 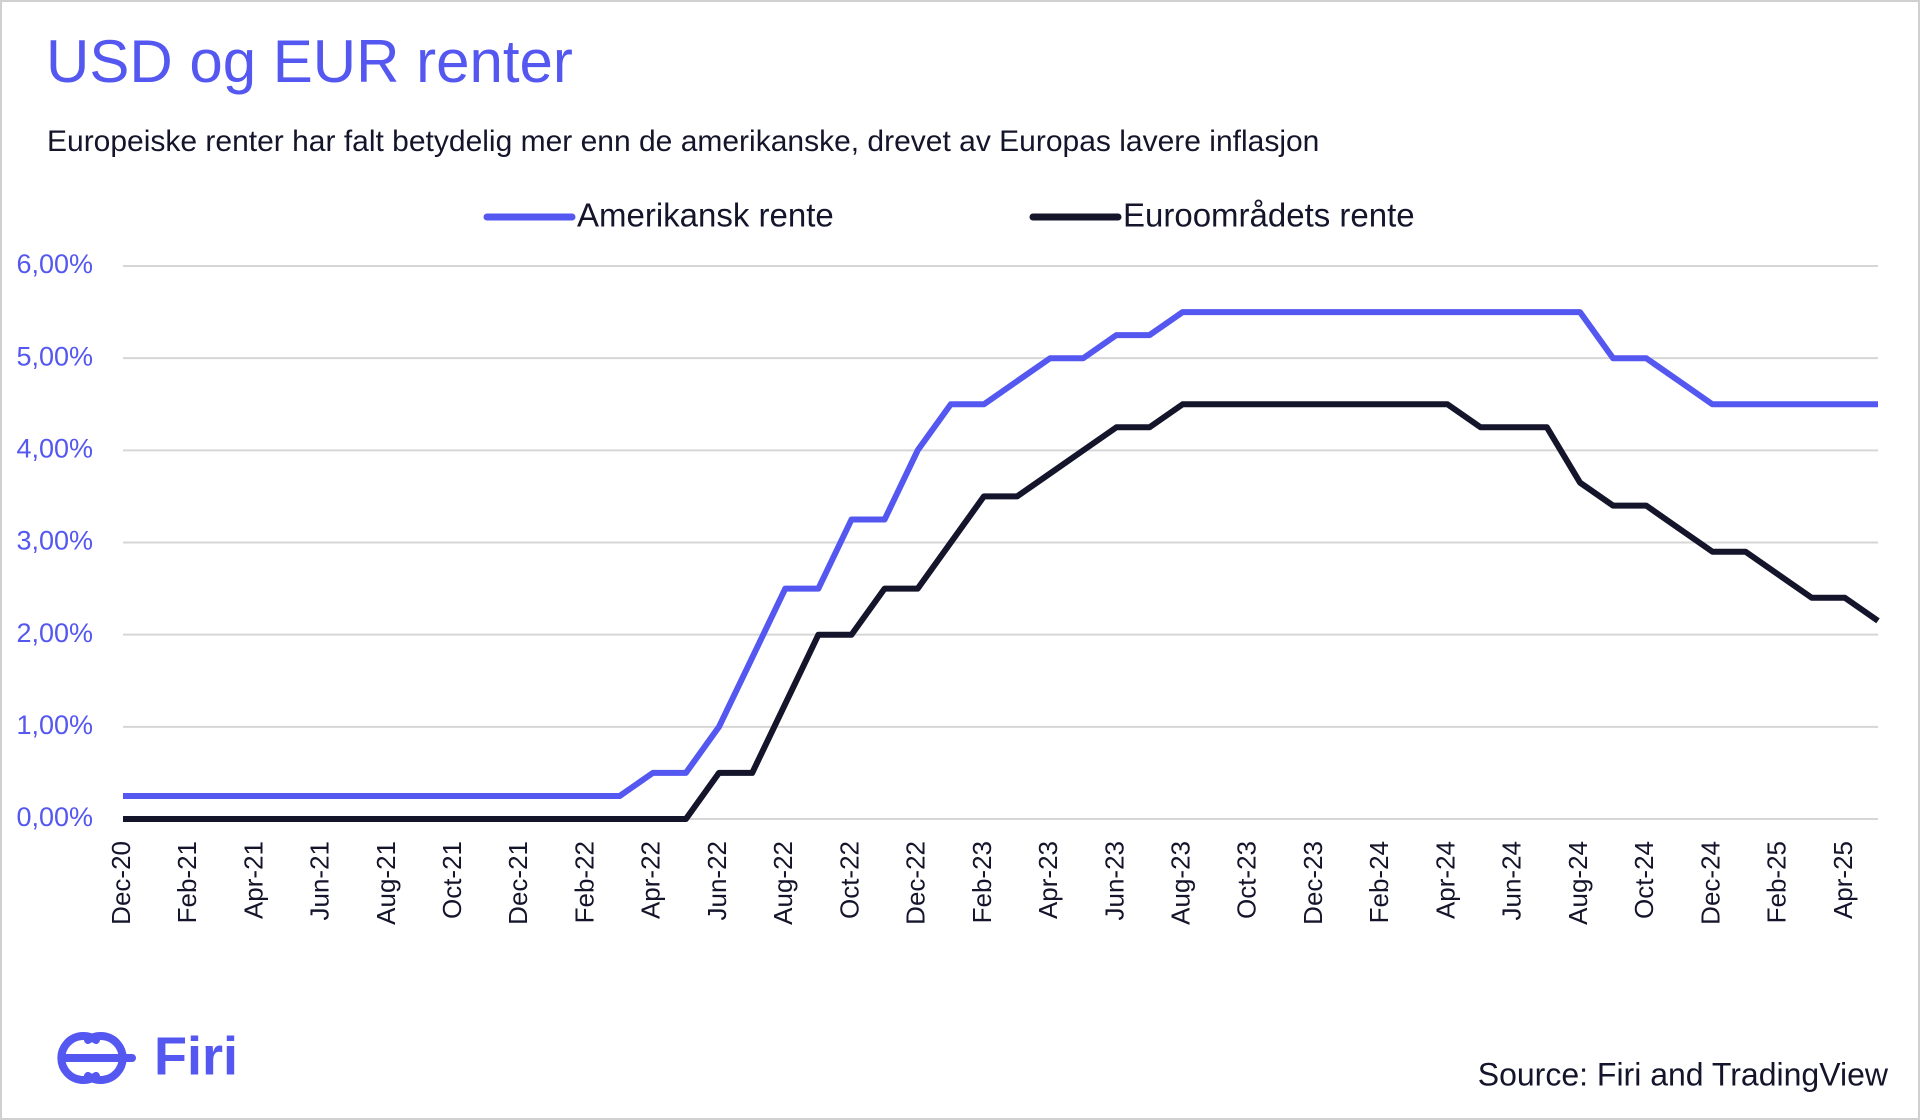 What do you see at coordinates (1843, 880) in the screenshot?
I see `x-tick-label: Apr-25` at bounding box center [1843, 880].